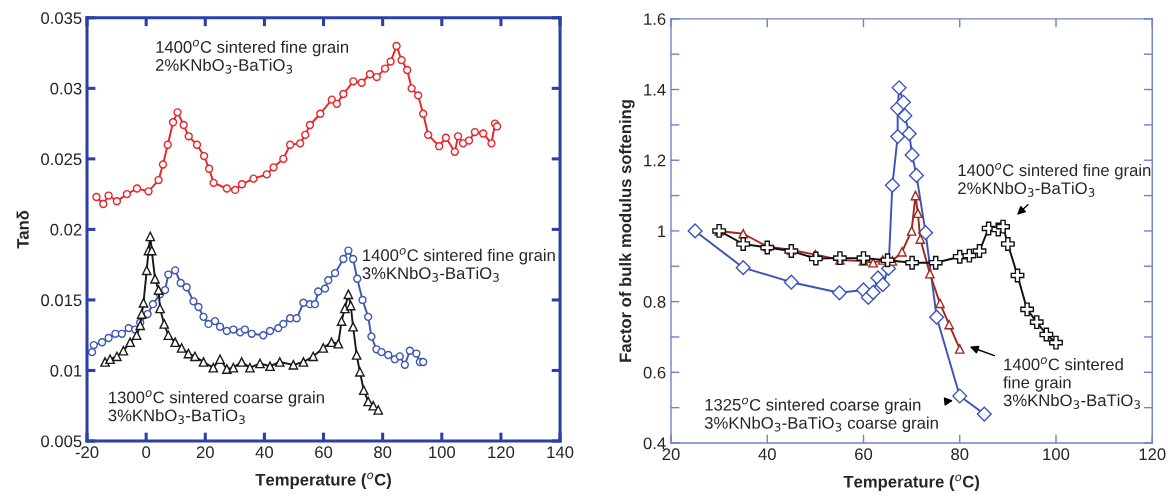 The height and width of the screenshot is (502, 1168). I want to click on x-tick-label: 0, so click(146, 452).